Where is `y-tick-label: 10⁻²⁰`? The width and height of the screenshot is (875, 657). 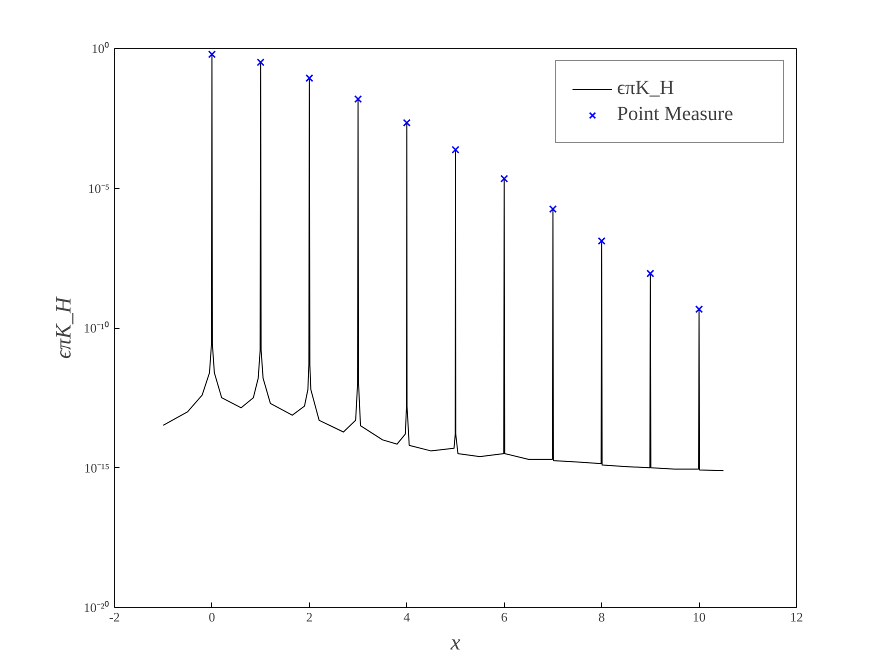
y-tick-label: 10⁻²⁰ is located at coordinates (97, 607).